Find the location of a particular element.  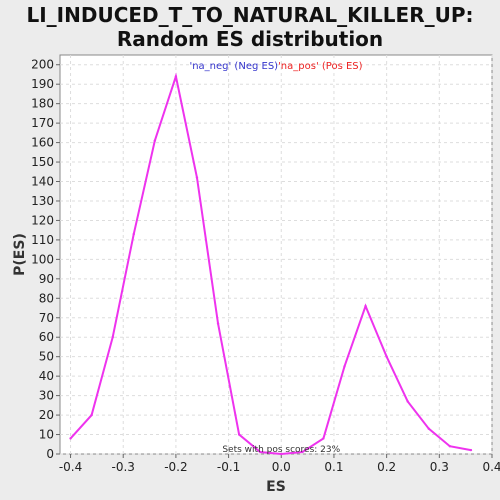

x-tick-label: 0.0 is located at coordinates (281, 467).